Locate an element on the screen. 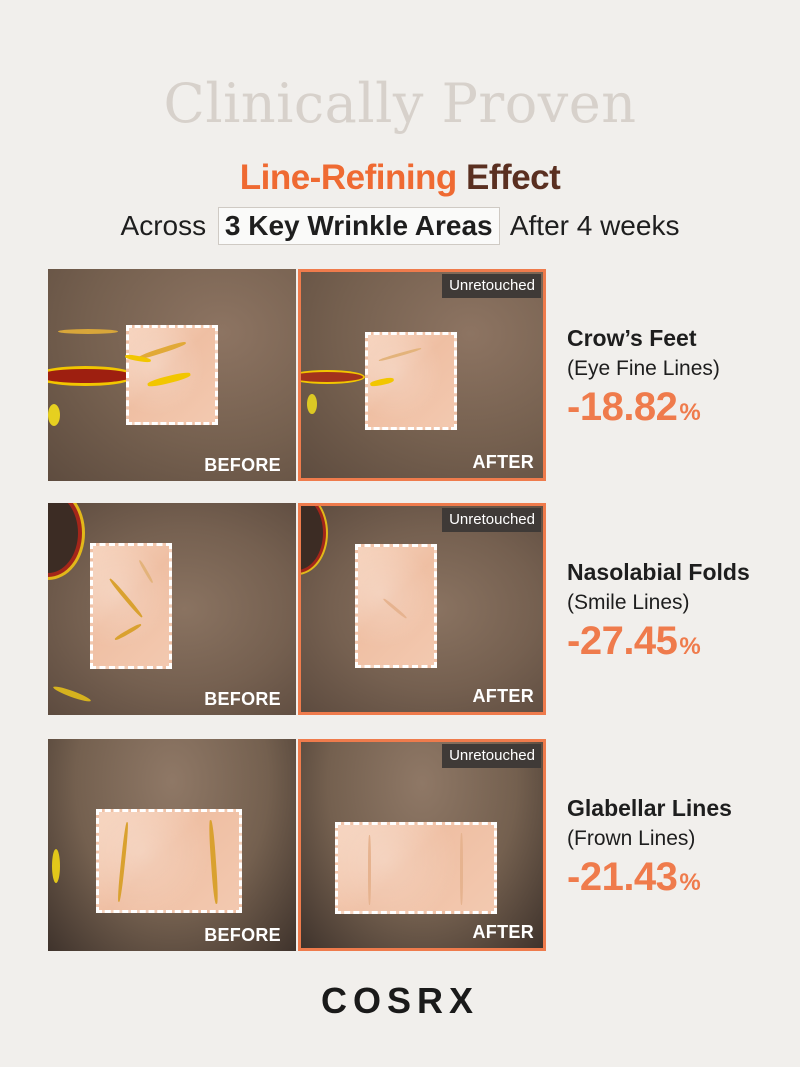 The height and width of the screenshot is (1067, 800). area-title: Nasolabial Folds is located at coordinates (658, 572).